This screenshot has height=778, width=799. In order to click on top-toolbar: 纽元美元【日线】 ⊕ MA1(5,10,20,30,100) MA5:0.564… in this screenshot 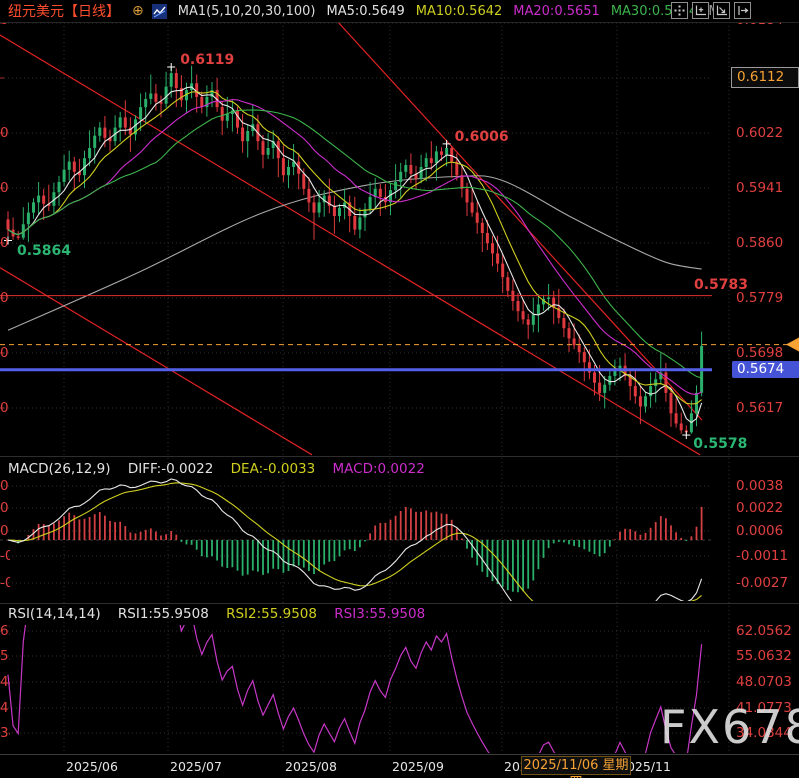, I will do `click(399, 11)`.